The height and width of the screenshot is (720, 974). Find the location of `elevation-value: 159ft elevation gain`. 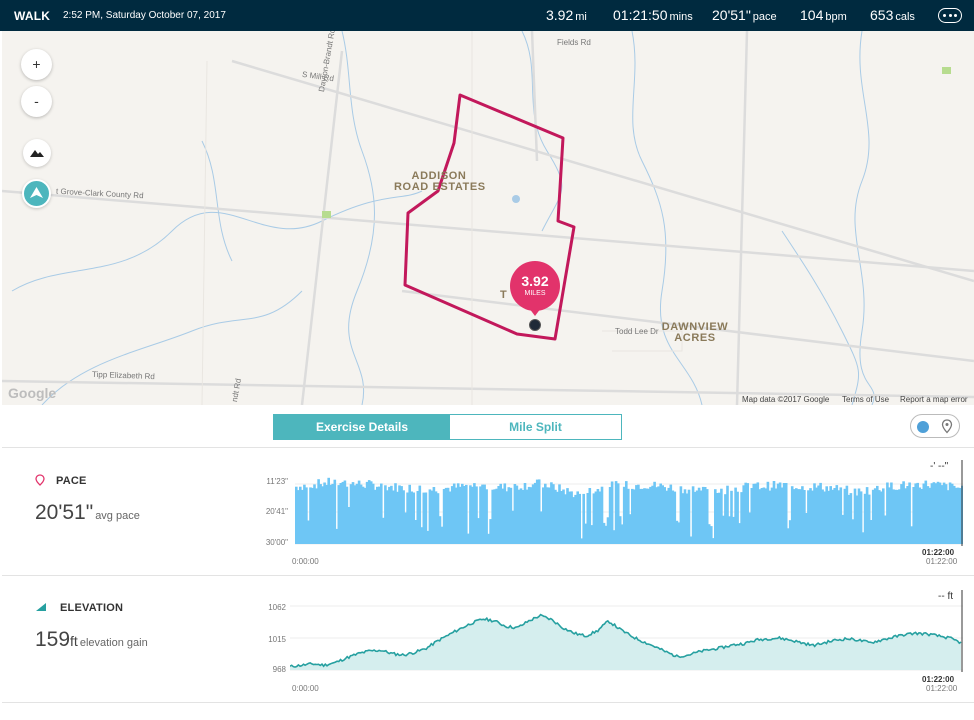

elevation-value: 159ft elevation gain is located at coordinates (91, 639).